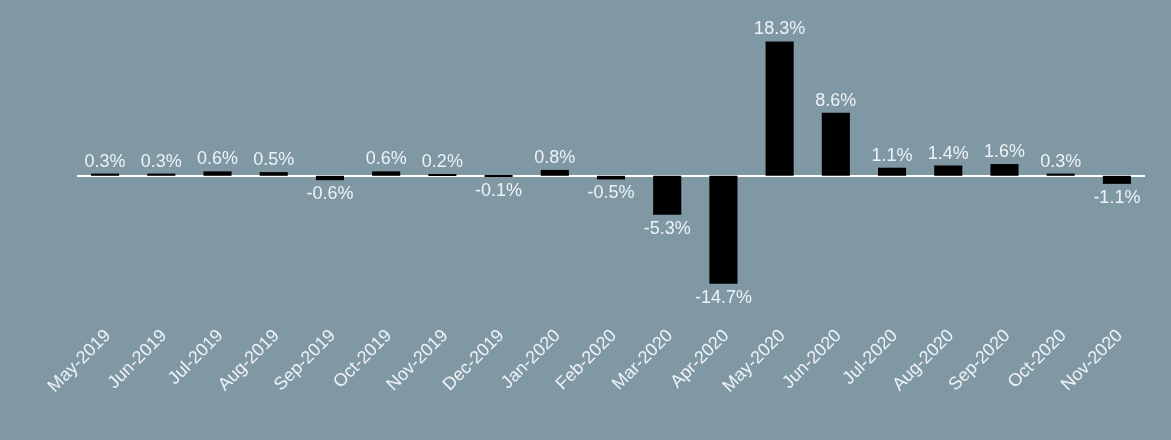 Image resolution: width=1171 pixels, height=440 pixels. I want to click on data-label: 0.2%, so click(442, 161).